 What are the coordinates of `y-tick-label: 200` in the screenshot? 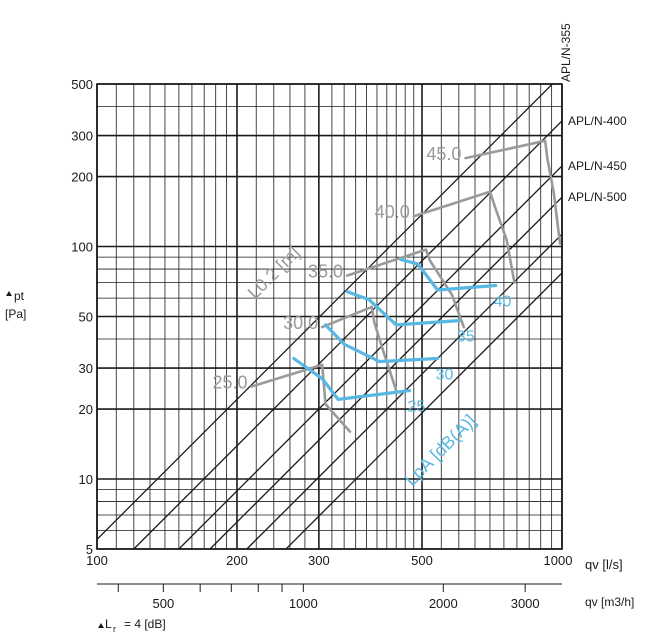 It's located at (82, 177).